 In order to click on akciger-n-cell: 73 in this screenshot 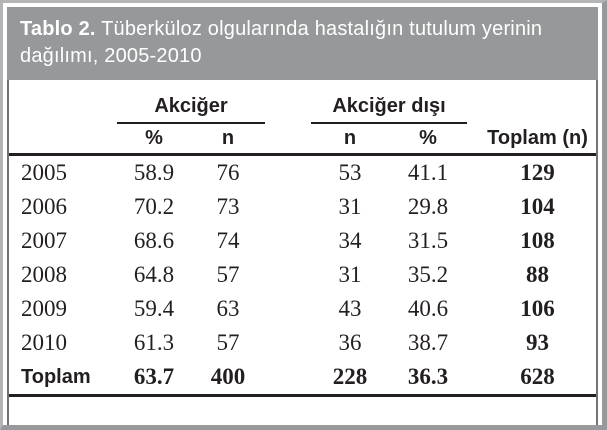, I will do `click(228, 206)`.